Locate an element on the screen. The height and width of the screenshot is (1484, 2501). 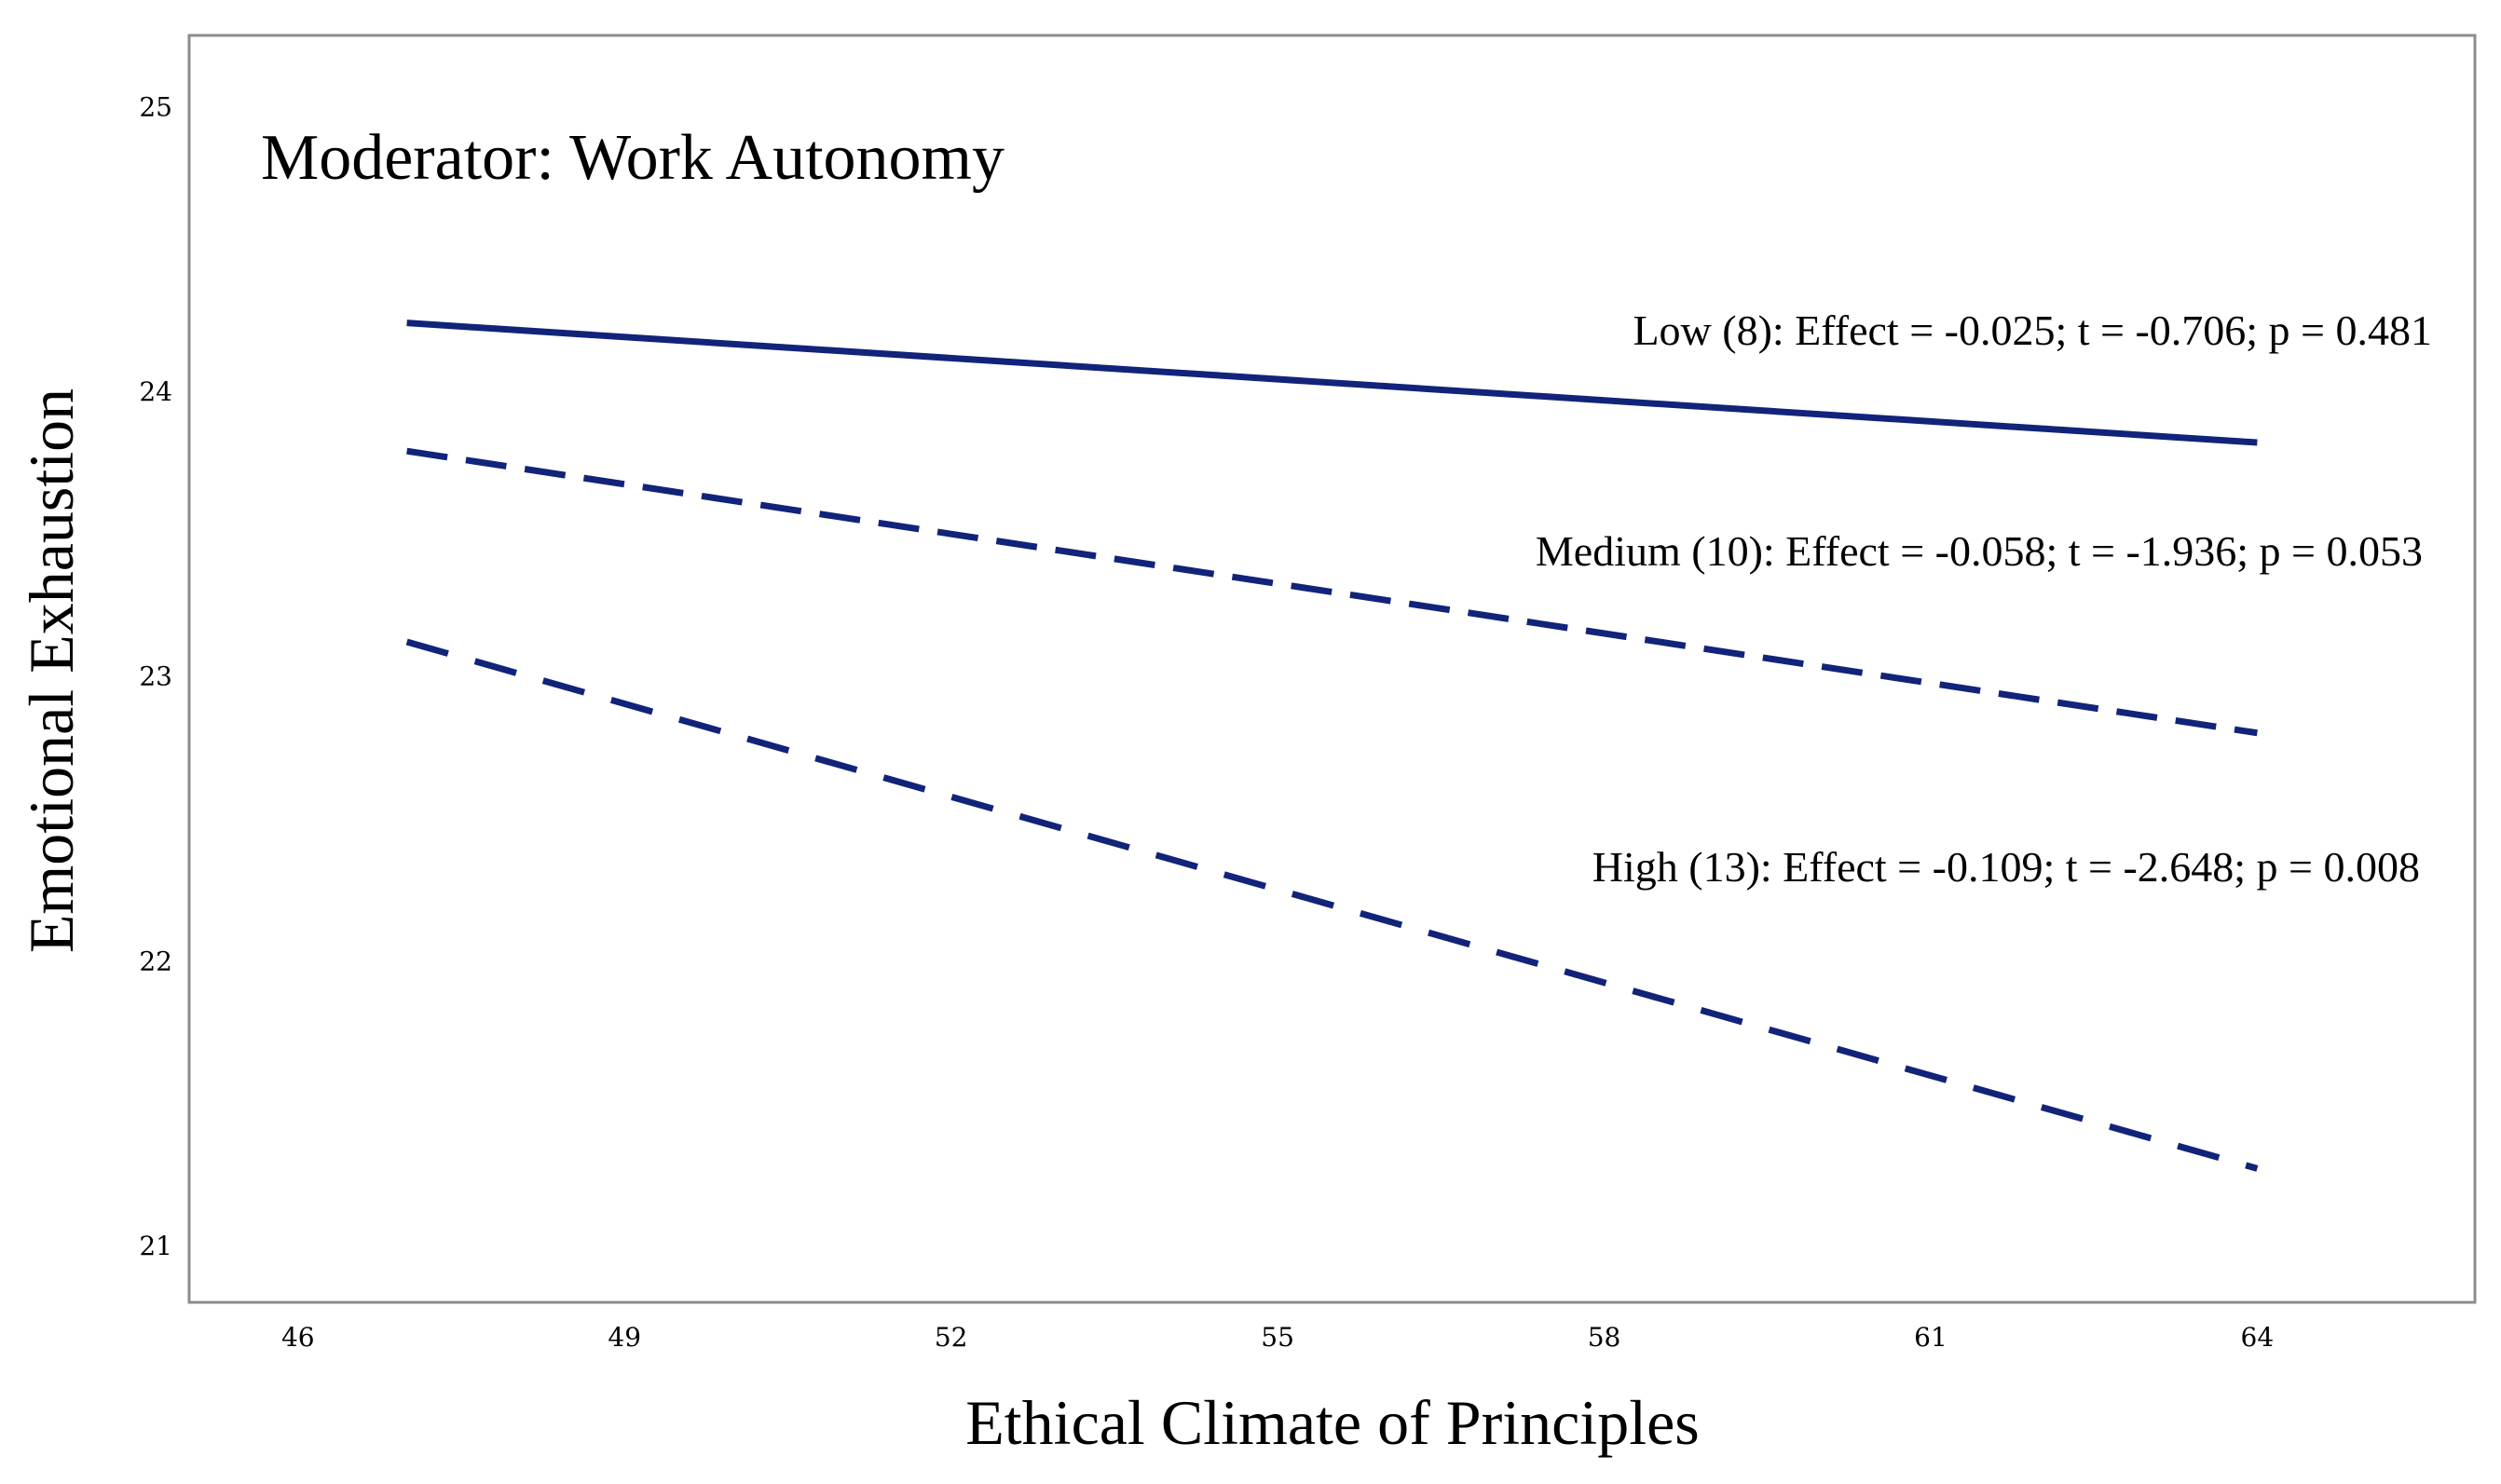
y-tick-label: 21 is located at coordinates (155, 1246).